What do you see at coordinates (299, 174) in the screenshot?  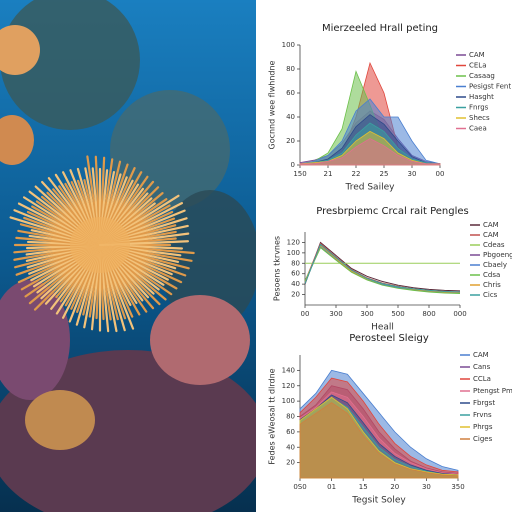 I see `x-tick-label: 150` at bounding box center [299, 174].